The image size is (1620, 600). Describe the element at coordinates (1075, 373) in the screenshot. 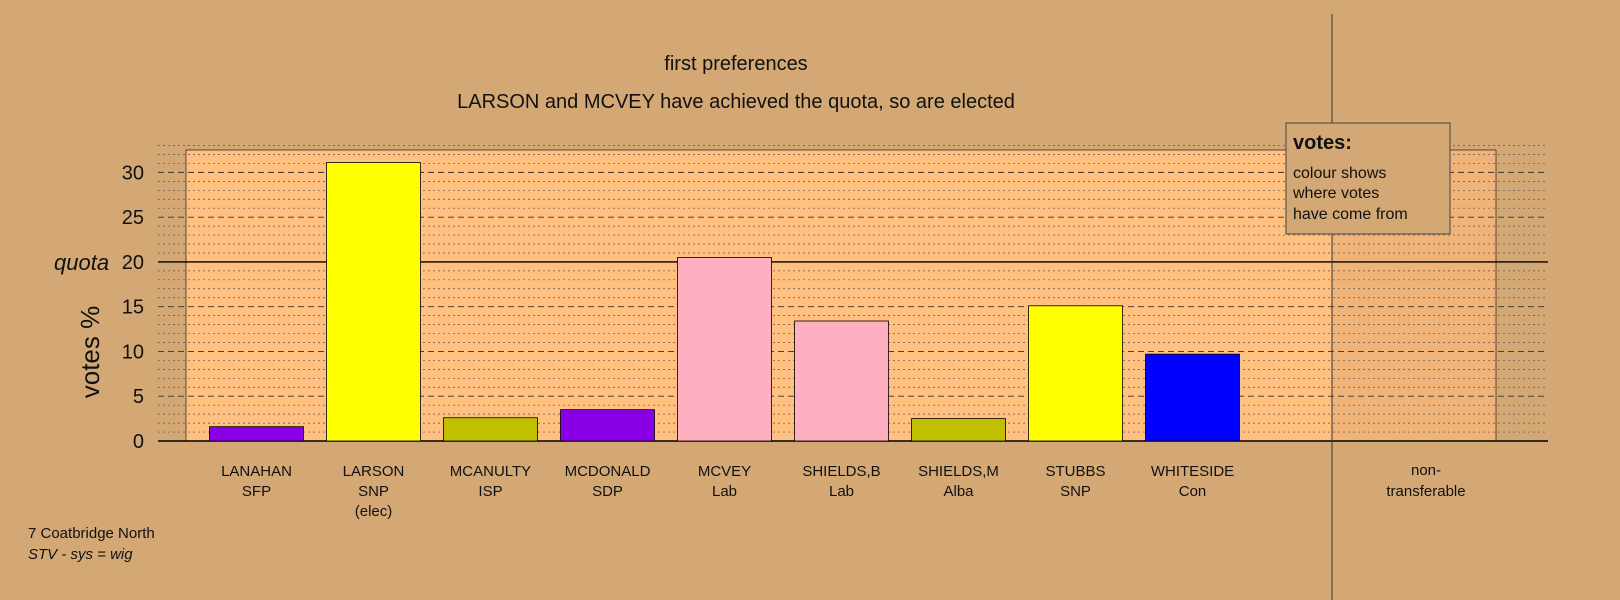

I see `bar-stubbs` at that location.